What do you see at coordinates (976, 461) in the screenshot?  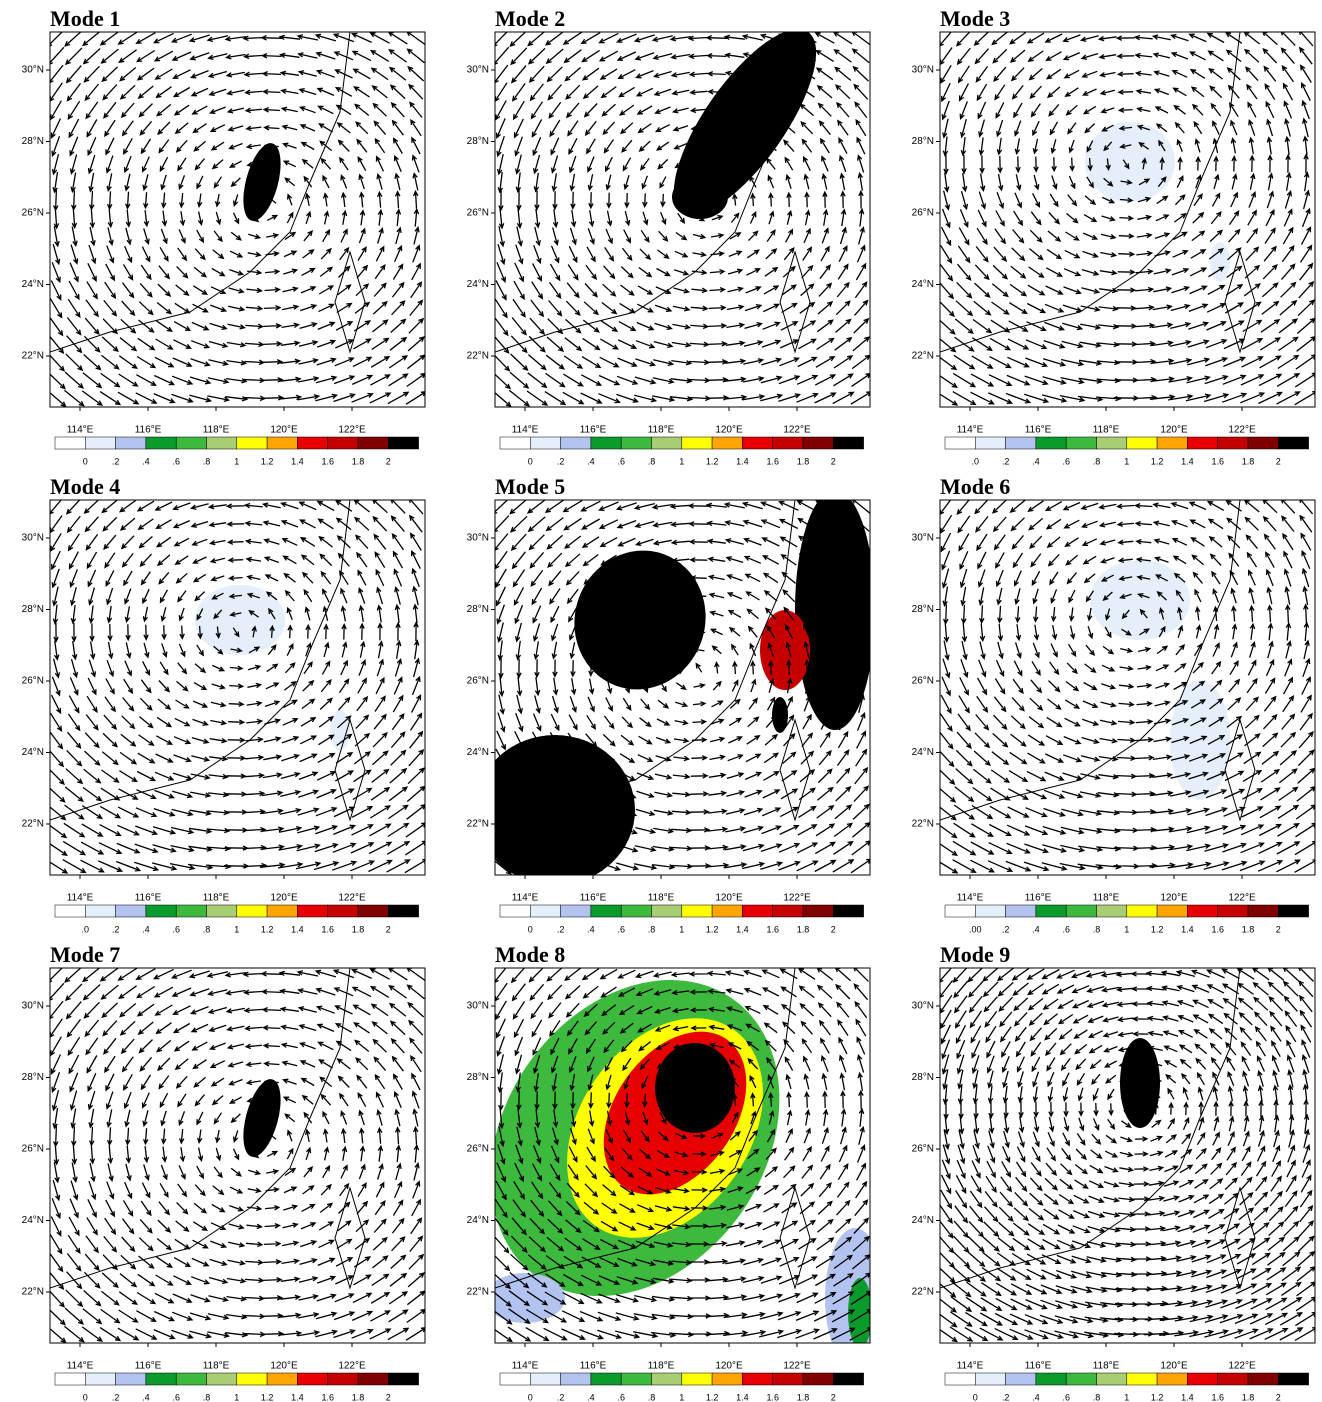 I see `colorbar-label: .0` at bounding box center [976, 461].